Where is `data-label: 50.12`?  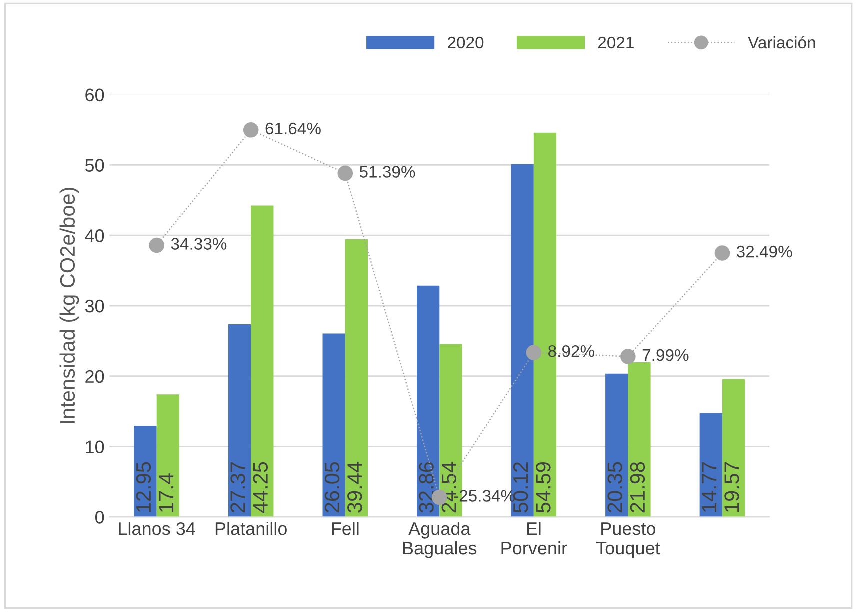 data-label: 50.12 is located at coordinates (520, 487).